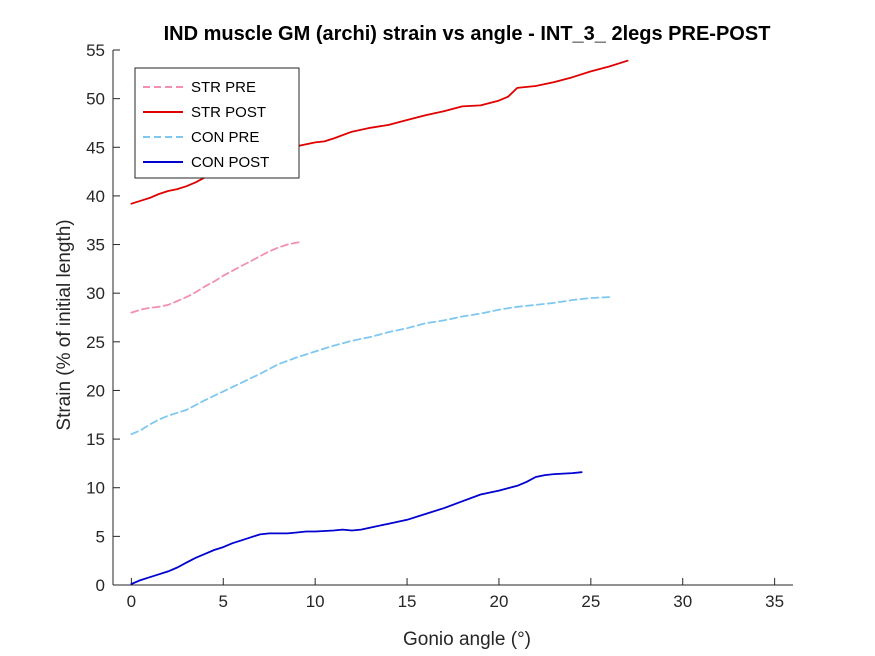  Describe the element at coordinates (95, 390) in the screenshot. I see `y-tick-label: 20` at that location.